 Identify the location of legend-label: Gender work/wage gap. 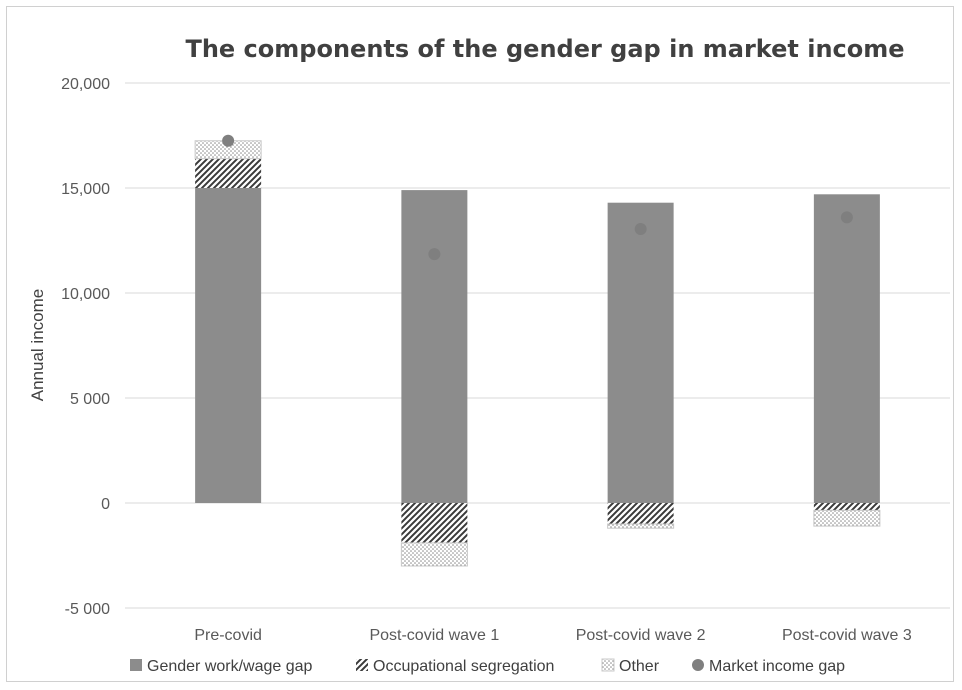
(230, 666).